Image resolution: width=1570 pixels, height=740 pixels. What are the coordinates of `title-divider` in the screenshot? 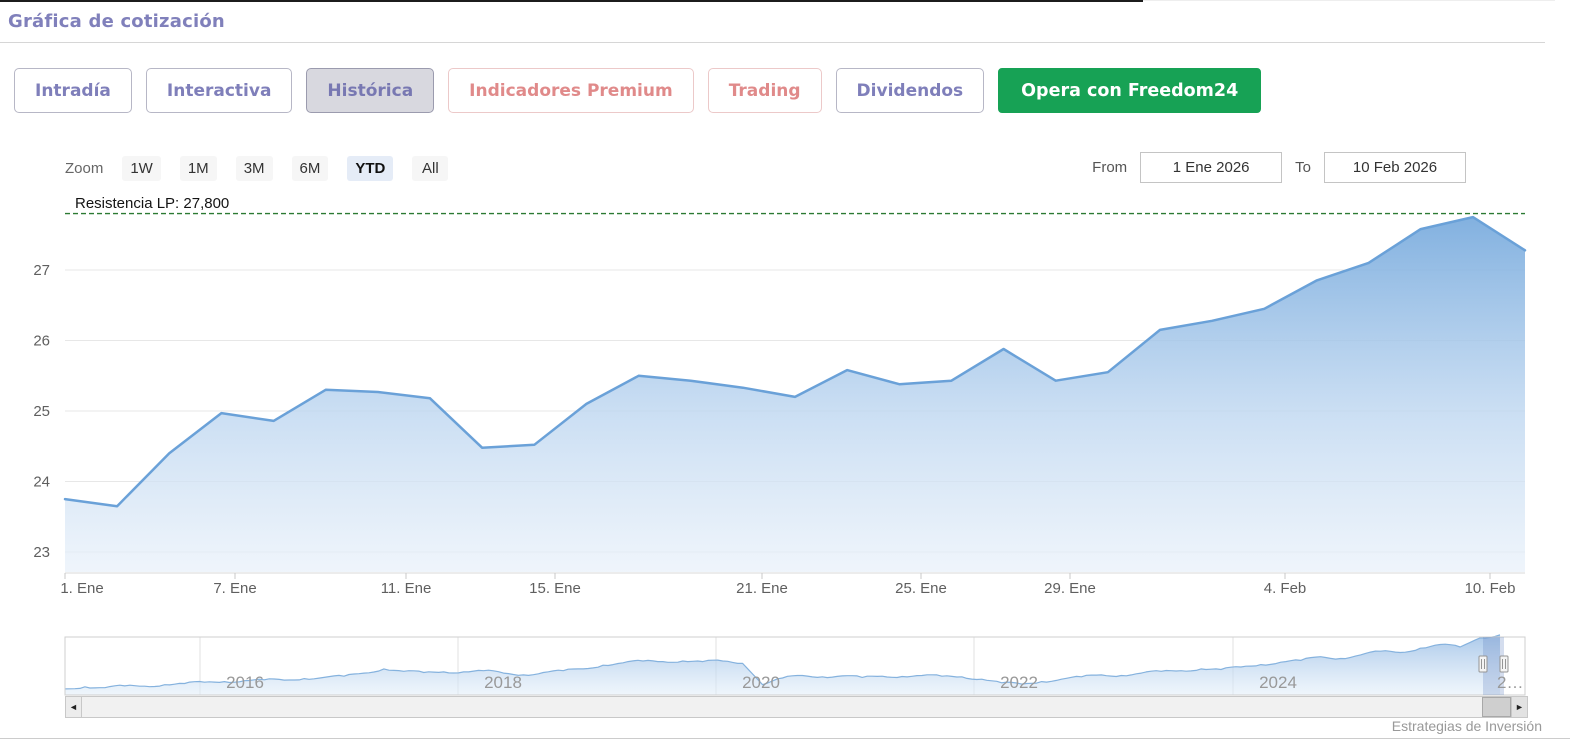 It's located at (772, 42).